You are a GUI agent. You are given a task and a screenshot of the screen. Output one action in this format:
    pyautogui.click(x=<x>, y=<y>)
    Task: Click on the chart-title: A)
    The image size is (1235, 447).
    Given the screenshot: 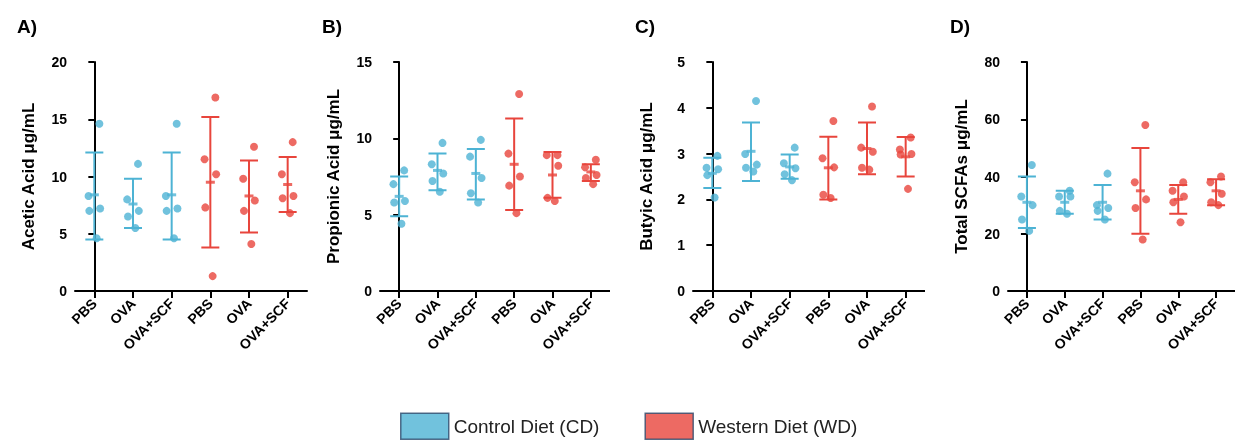 What is the action you would take?
    pyautogui.click(x=27, y=26)
    